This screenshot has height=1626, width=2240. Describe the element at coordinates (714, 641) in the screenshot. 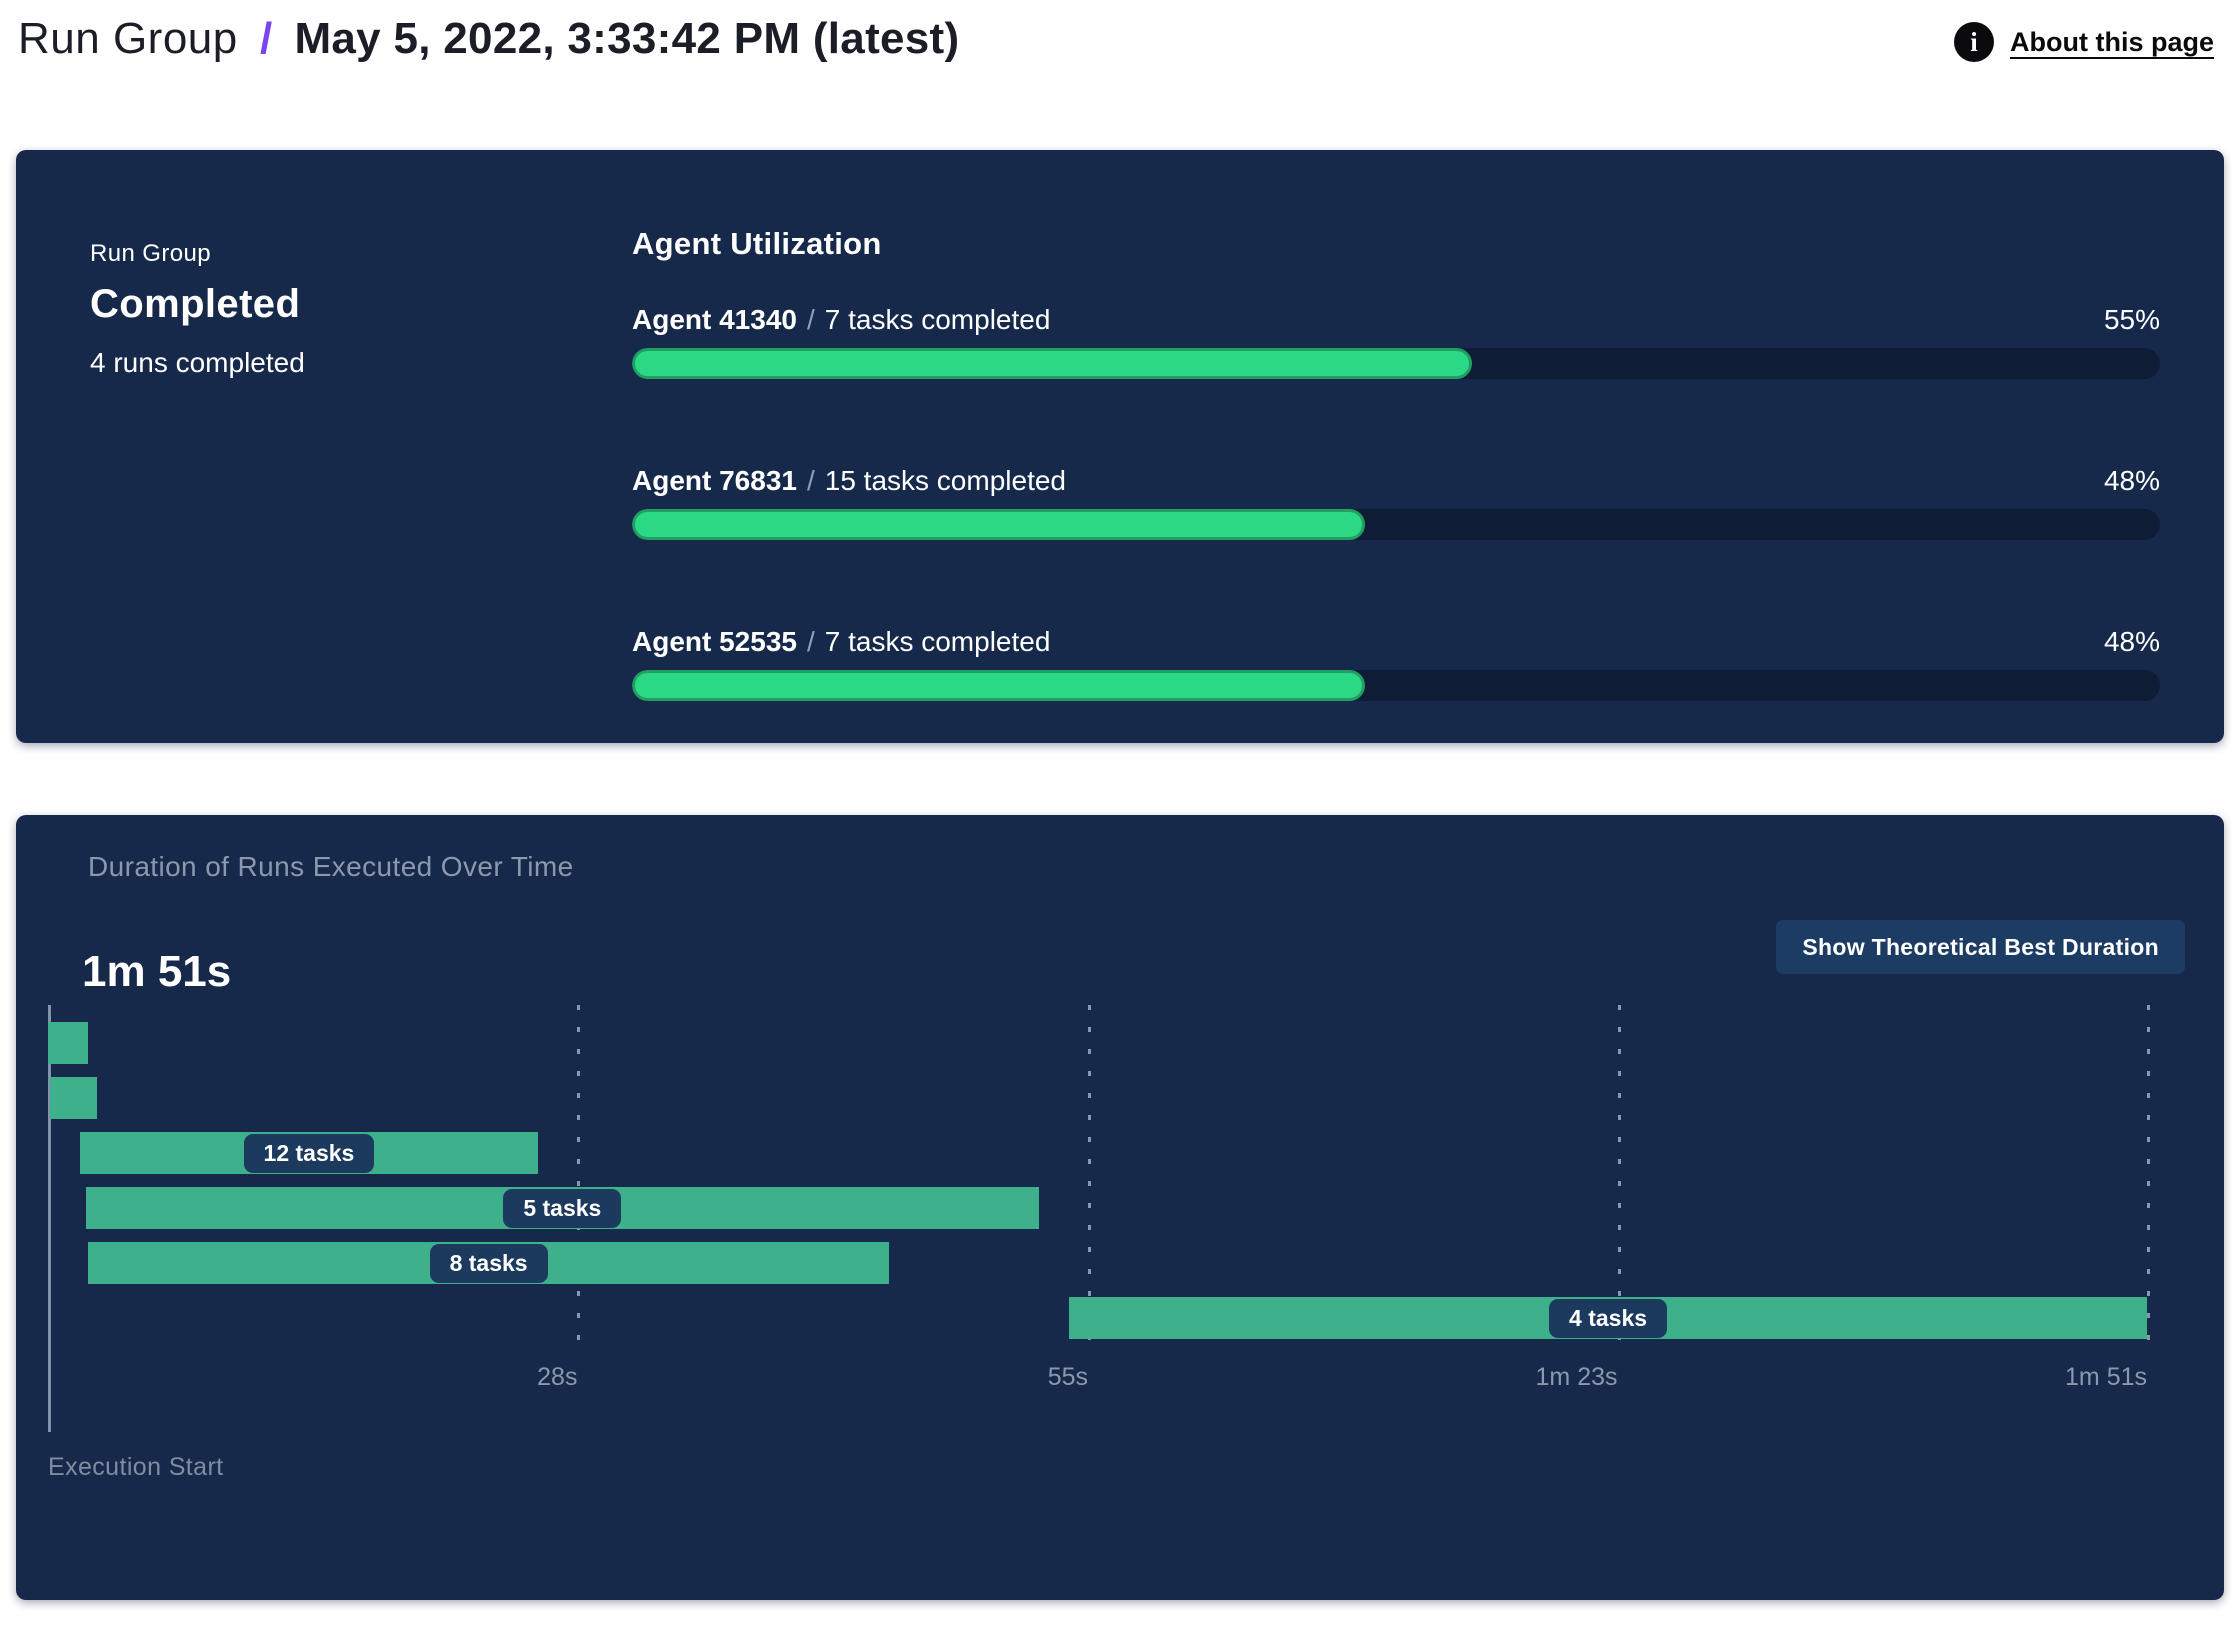

I see `agent-id: Agent 52535` at that location.